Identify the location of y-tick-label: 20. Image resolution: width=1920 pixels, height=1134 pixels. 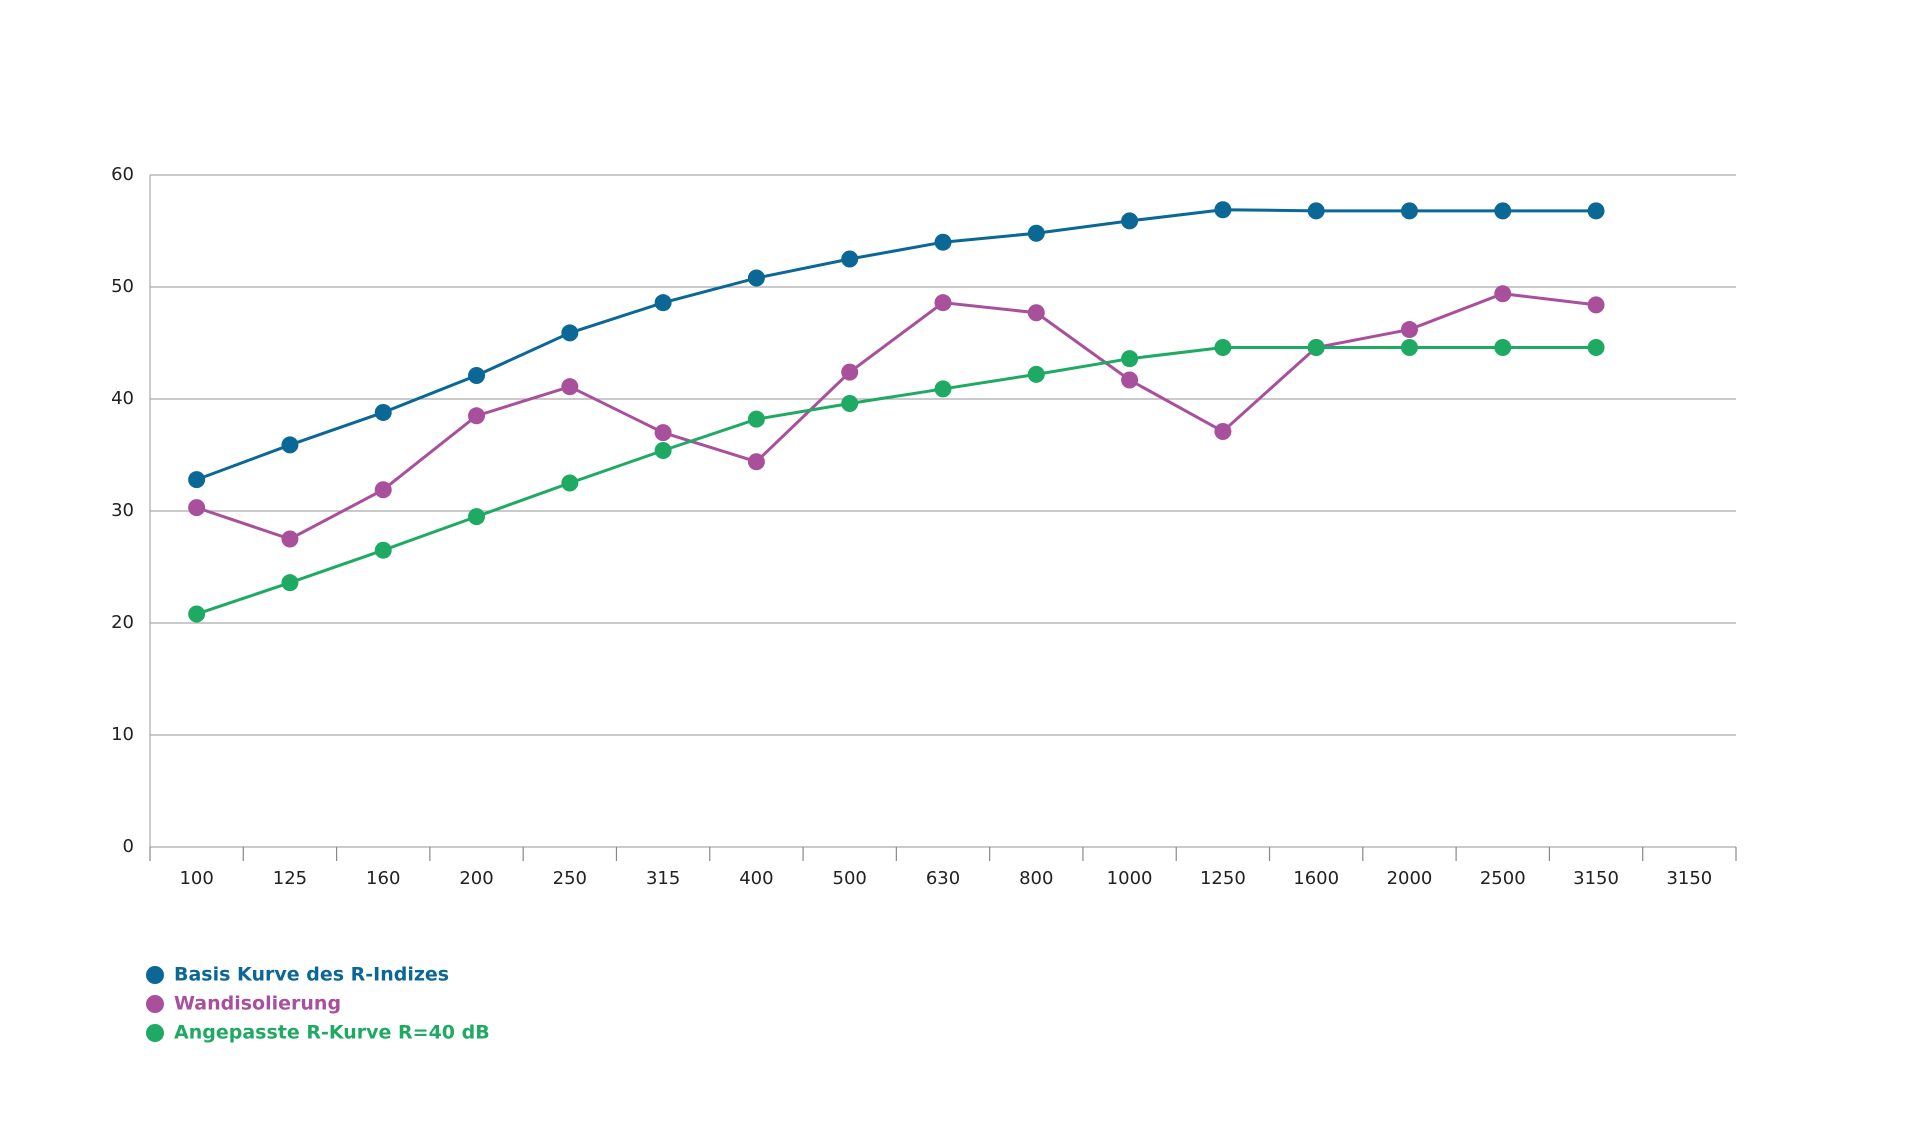
(122, 622).